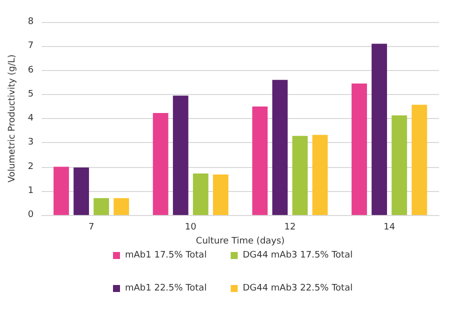  What do you see at coordinates (190, 227) in the screenshot?
I see `x-tick-label: 10` at bounding box center [190, 227].